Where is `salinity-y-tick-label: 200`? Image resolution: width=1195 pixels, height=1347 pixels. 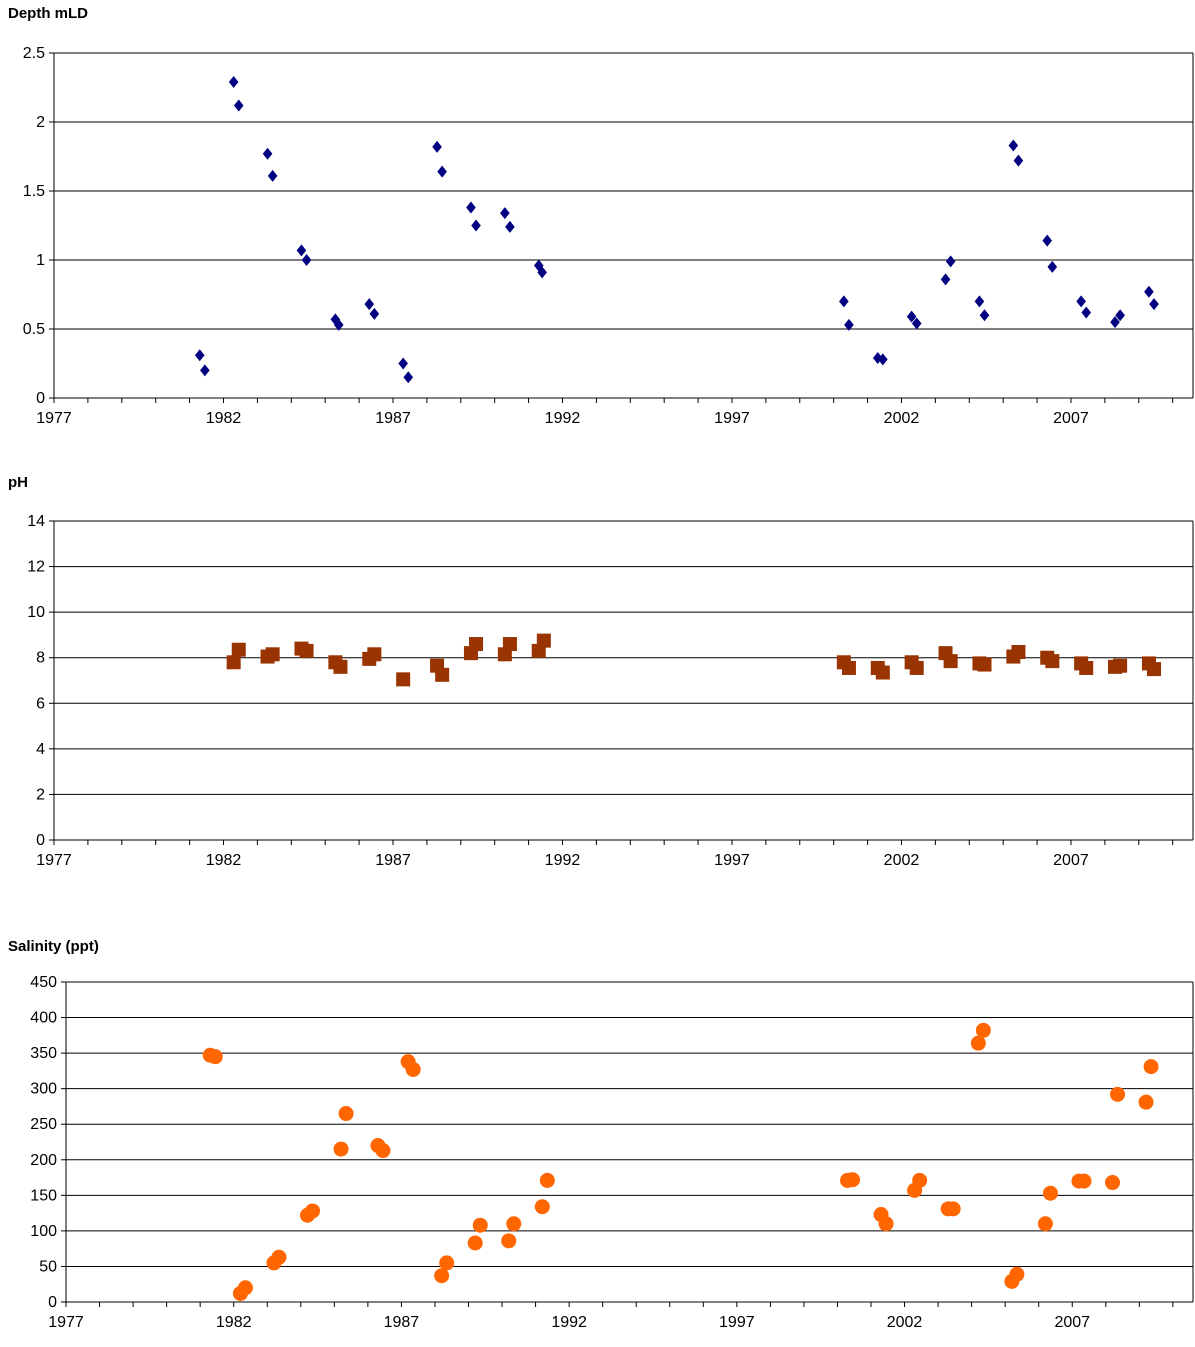
salinity-y-tick-label: 200 is located at coordinates (43, 1160).